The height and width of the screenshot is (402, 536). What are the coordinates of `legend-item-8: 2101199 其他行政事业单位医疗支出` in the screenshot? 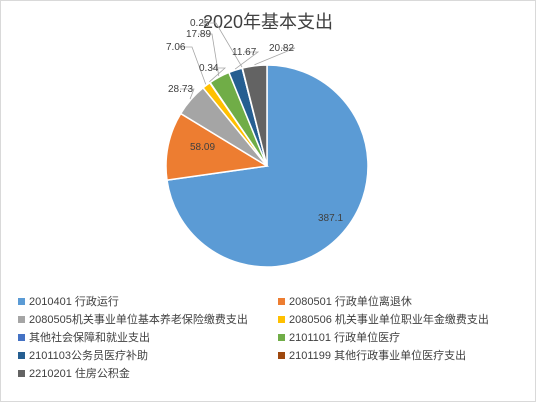 It's located at (372, 355).